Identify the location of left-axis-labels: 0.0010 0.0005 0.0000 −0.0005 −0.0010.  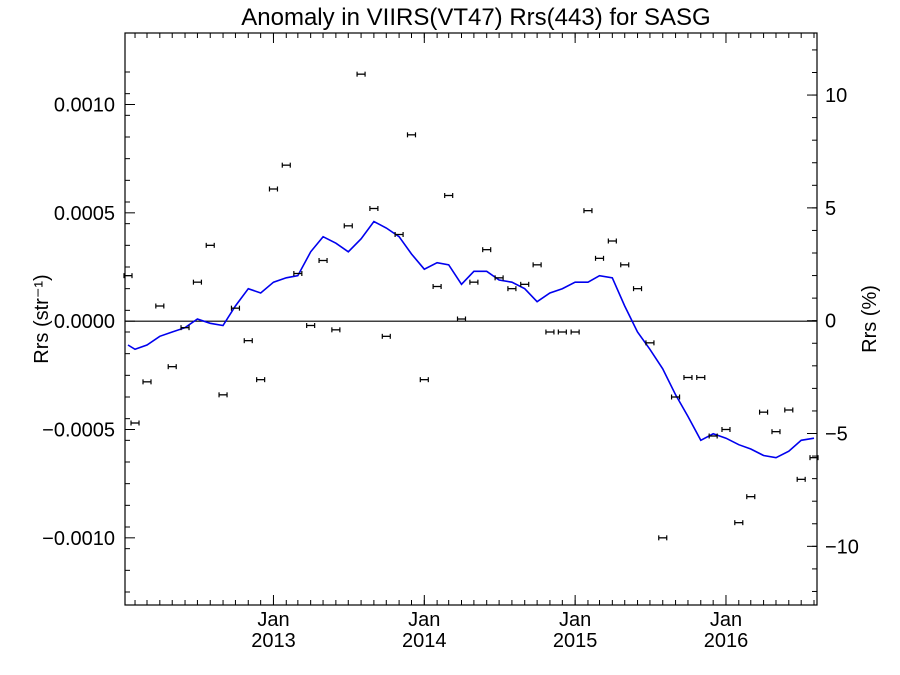
(78, 322).